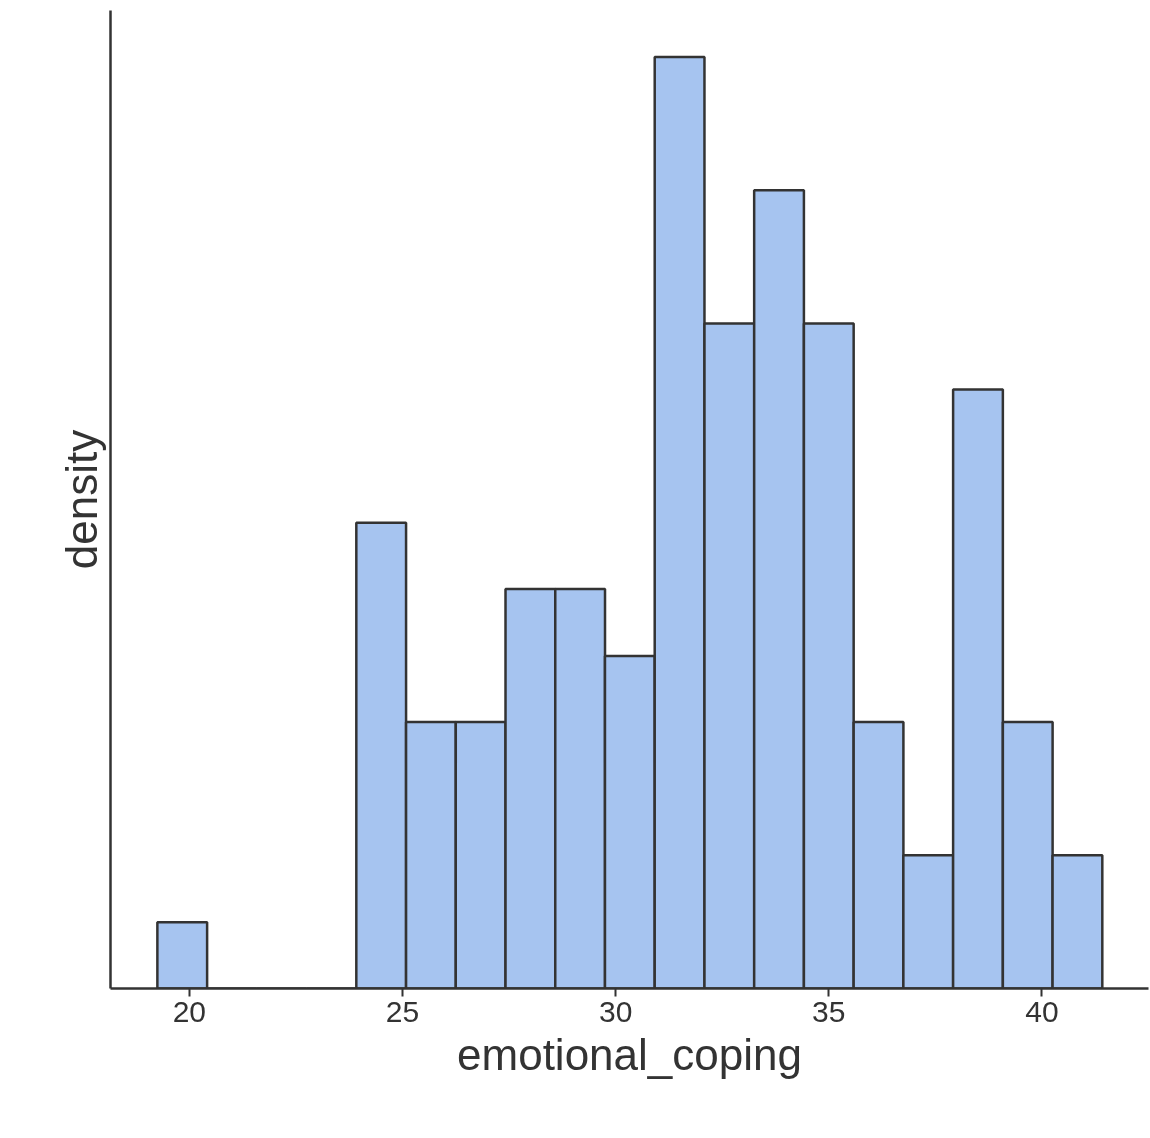  What do you see at coordinates (829, 1011) in the screenshot?
I see `x-tick-label: 35` at bounding box center [829, 1011].